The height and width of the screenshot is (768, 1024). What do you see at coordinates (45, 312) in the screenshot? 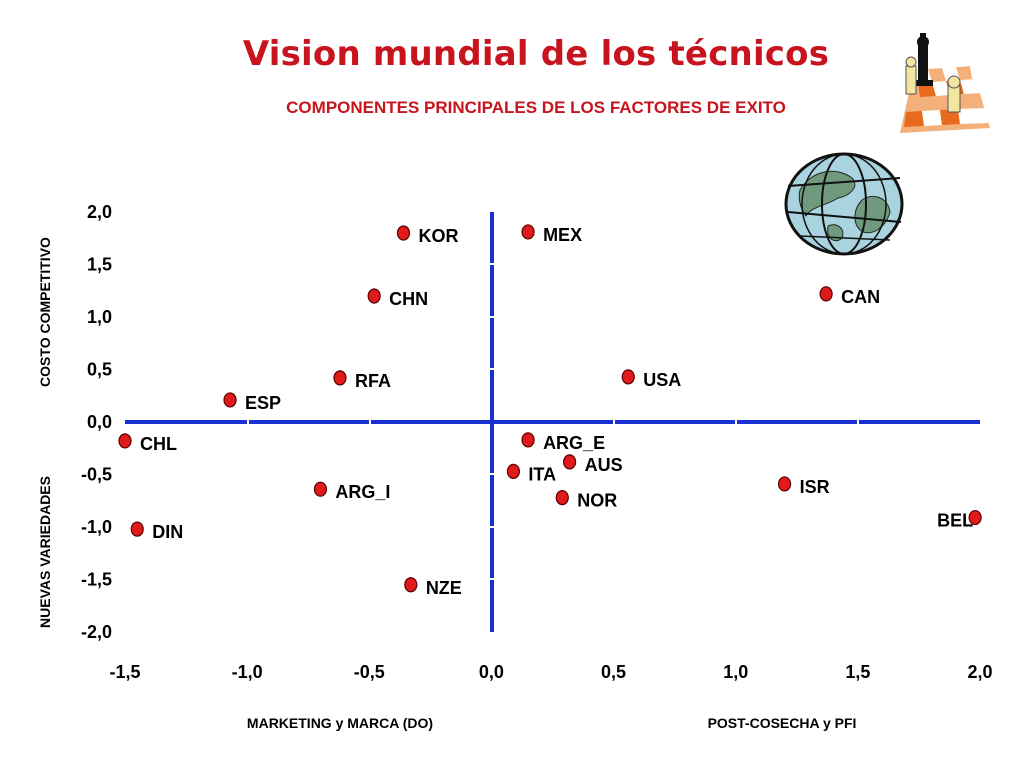
I see `y-axis-label-top: COSTO COMPETITIVO` at bounding box center [45, 312].